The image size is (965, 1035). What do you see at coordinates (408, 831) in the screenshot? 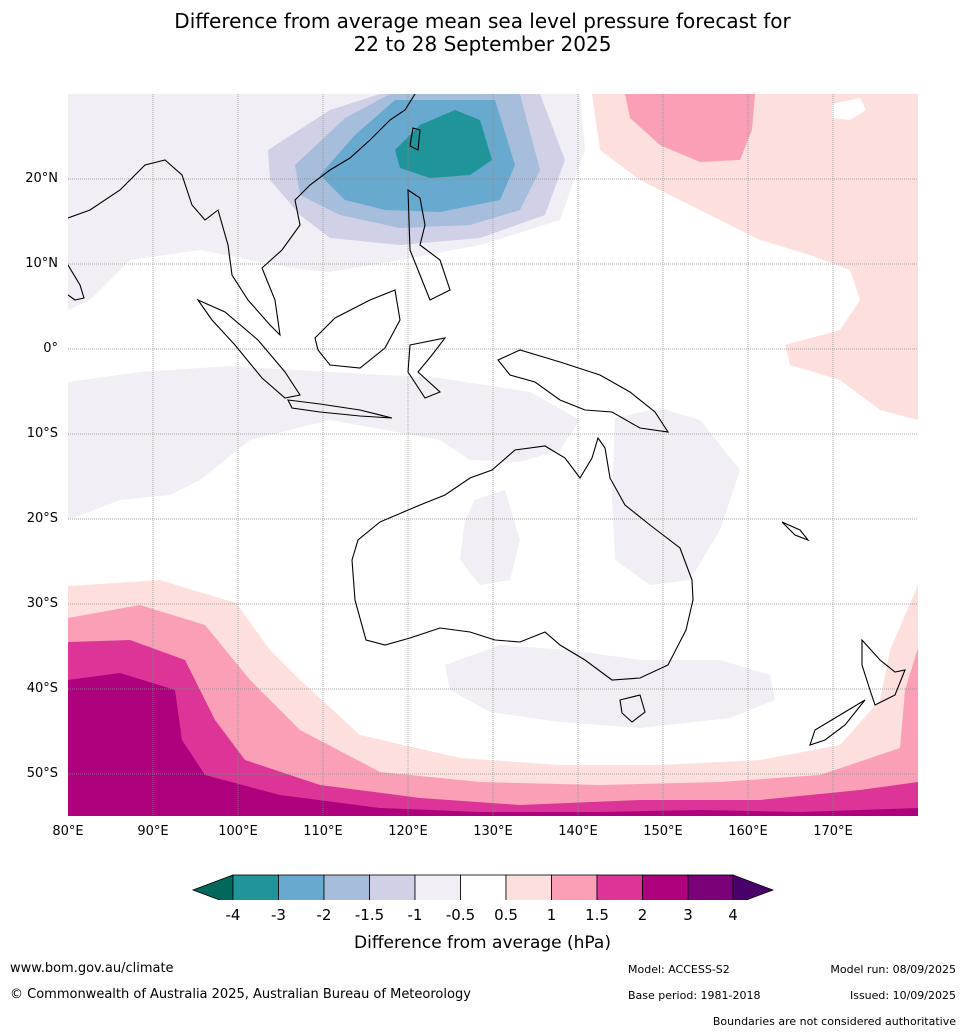
I see `lon-label: 120°E` at bounding box center [408, 831].